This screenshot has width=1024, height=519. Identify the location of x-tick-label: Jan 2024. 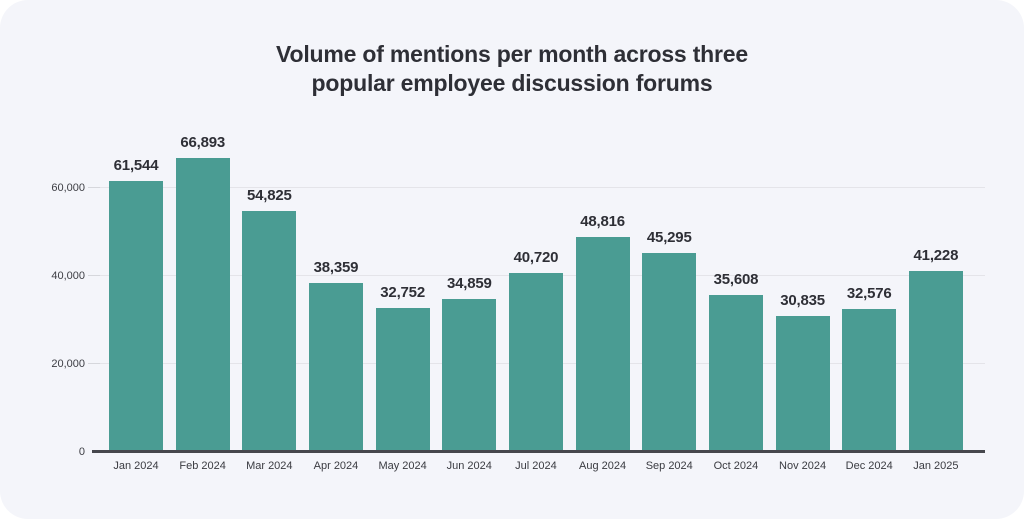
(136, 466).